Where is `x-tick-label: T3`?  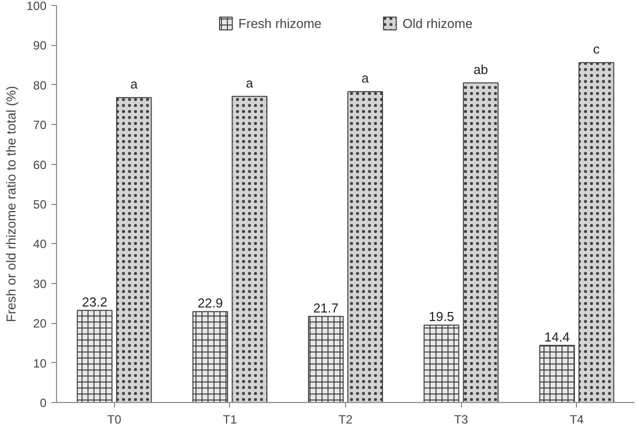
x-tick-label: T3 is located at coordinates (461, 419).